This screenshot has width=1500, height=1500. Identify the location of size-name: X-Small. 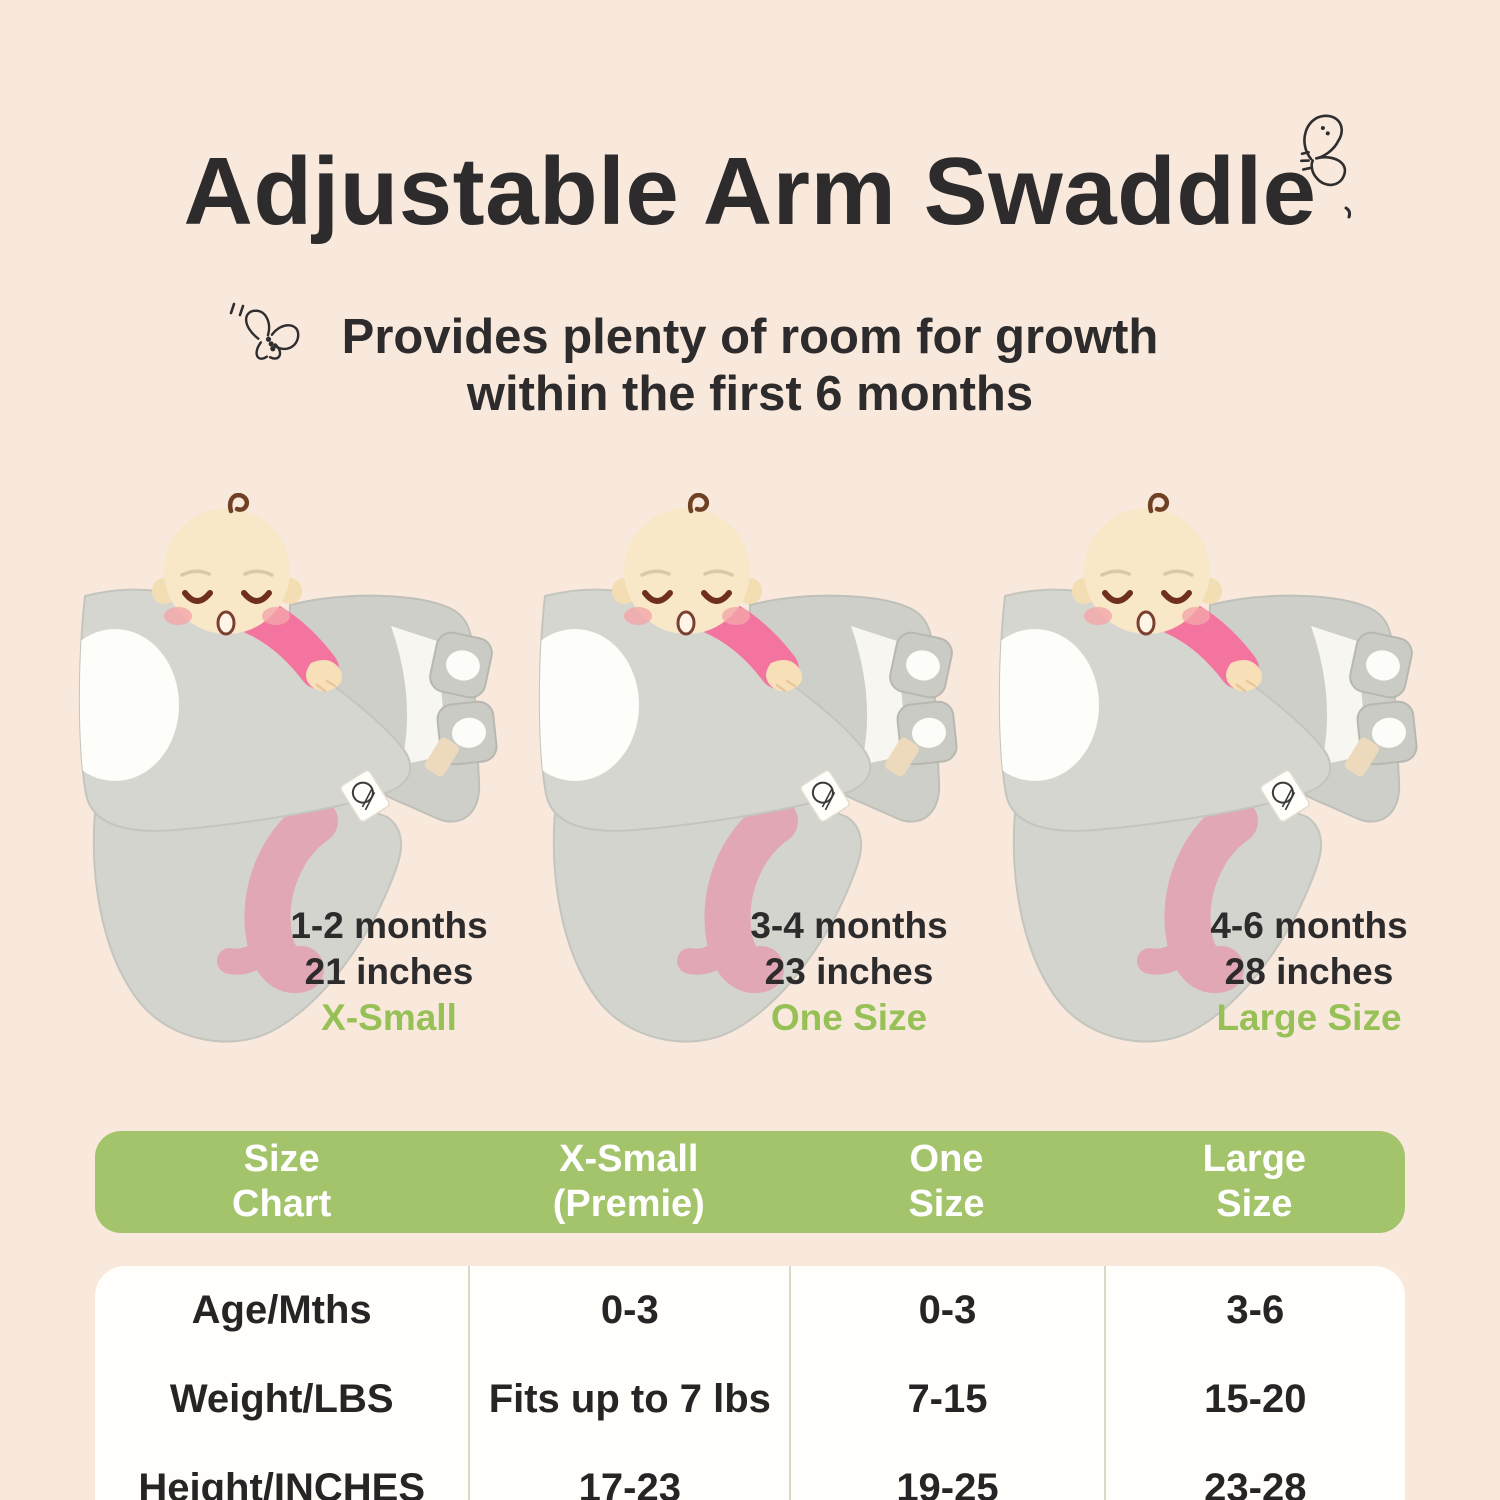
(389, 1017).